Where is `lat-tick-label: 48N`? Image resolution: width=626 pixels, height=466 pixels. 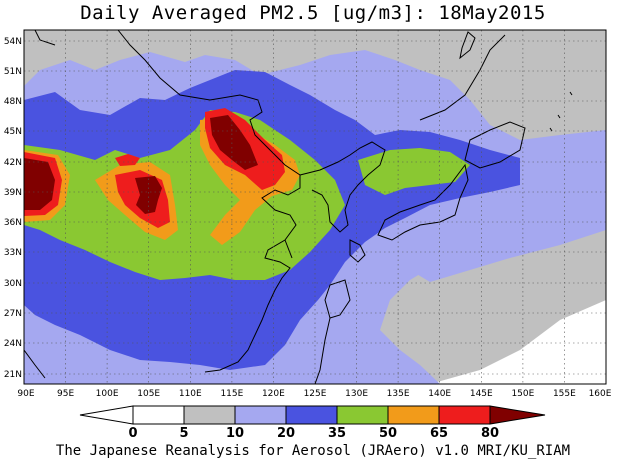 lat-tick-label: 48N is located at coordinates (13, 102).